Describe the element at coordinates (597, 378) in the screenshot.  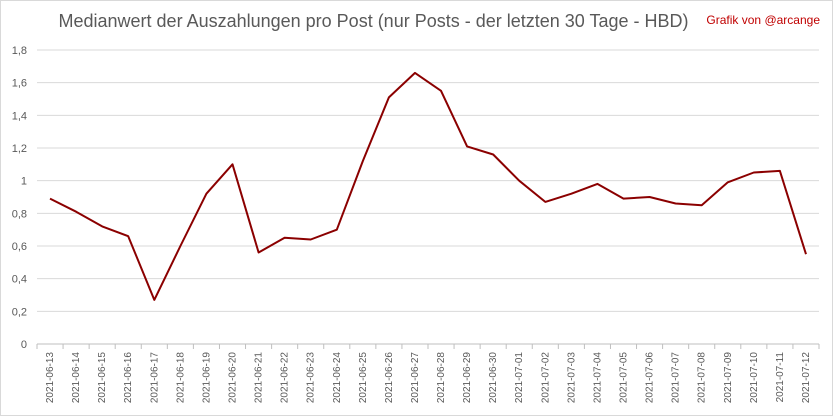
I see `x-tick-label: 2021-07-04` at that location.